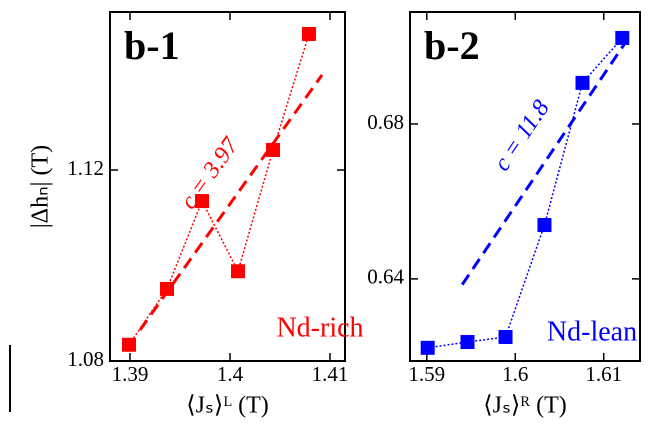  What do you see at coordinates (592, 331) in the screenshot?
I see `series-label: Nd-lean` at bounding box center [592, 331].